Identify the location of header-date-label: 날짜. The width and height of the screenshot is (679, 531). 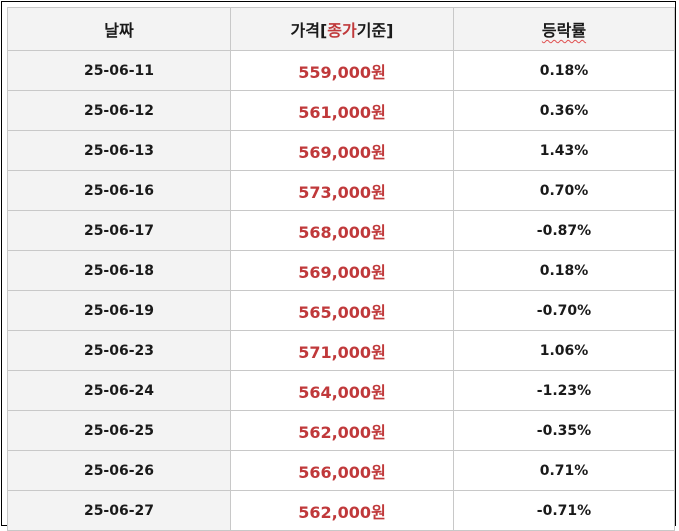
(119, 30).